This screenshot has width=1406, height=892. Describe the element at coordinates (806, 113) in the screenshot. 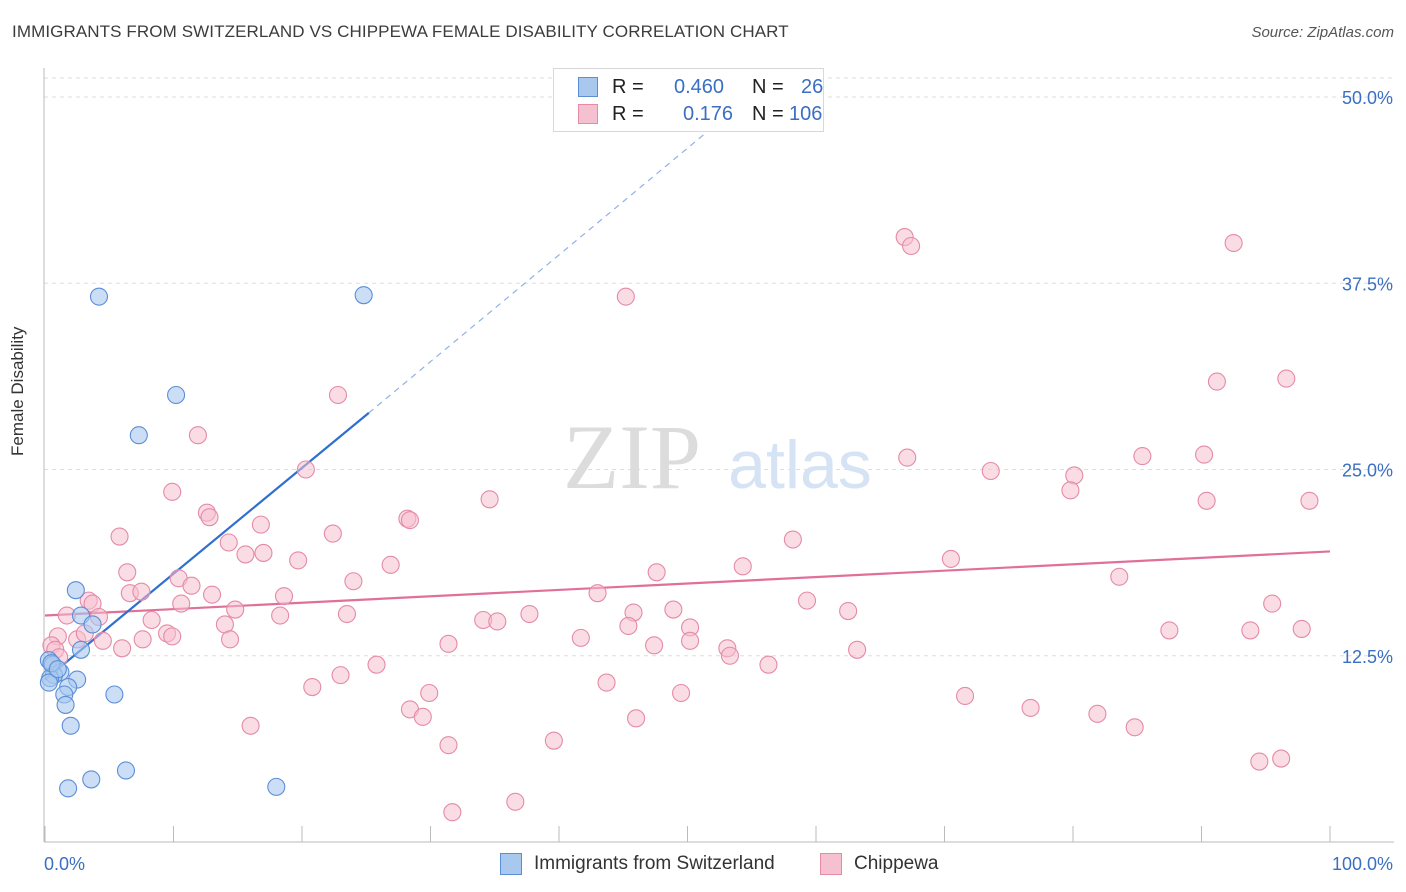

I see `legend-n-value: 106` at that location.